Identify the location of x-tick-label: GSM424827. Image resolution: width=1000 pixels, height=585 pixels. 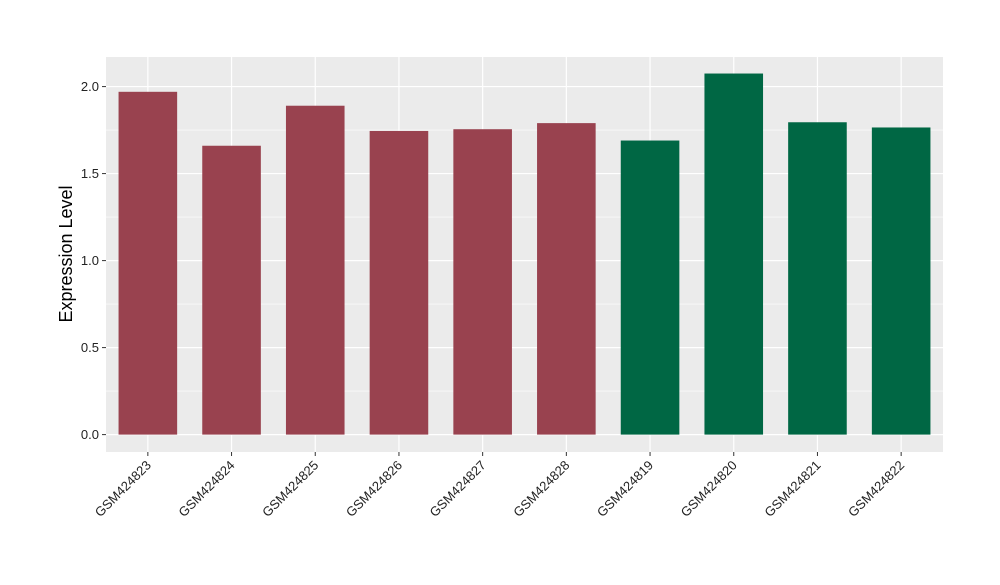
(458, 489).